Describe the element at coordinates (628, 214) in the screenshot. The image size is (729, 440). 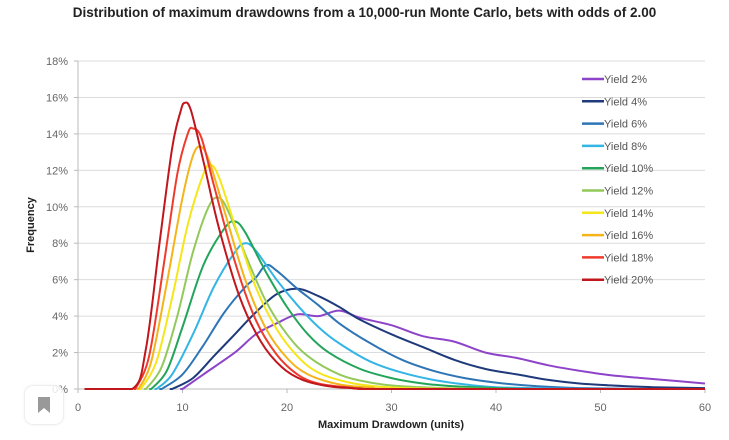
I see `legend-label: Yield 14%` at that location.